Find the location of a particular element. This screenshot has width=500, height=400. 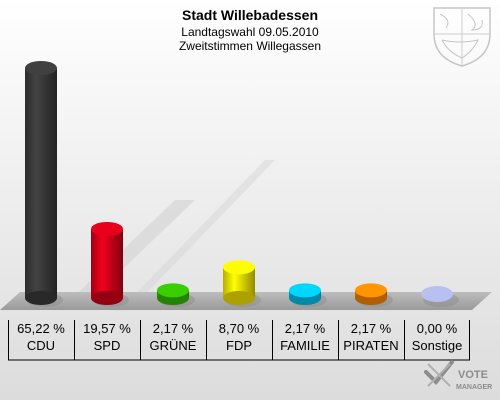

chart-title: Stadt Willebadessen is located at coordinates (250, 15).